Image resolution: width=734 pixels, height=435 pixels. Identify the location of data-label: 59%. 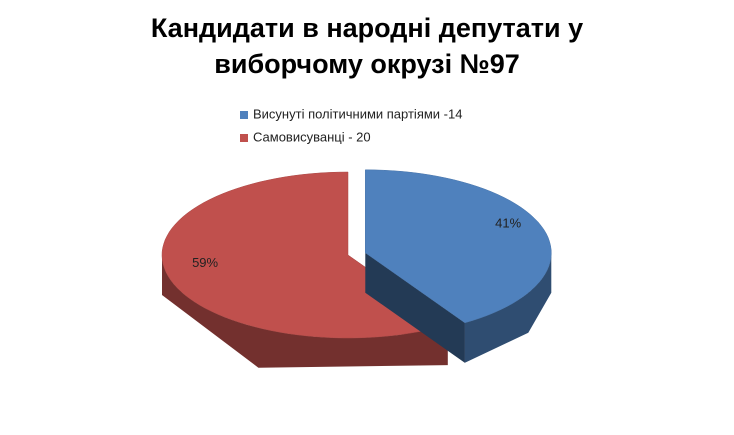
(205, 262).